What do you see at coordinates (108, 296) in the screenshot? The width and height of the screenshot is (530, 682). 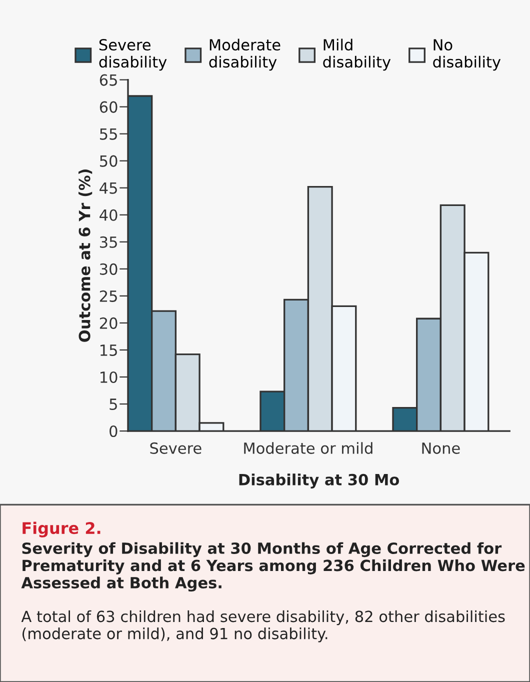 I see `y-tick-label: 25` at bounding box center [108, 296].